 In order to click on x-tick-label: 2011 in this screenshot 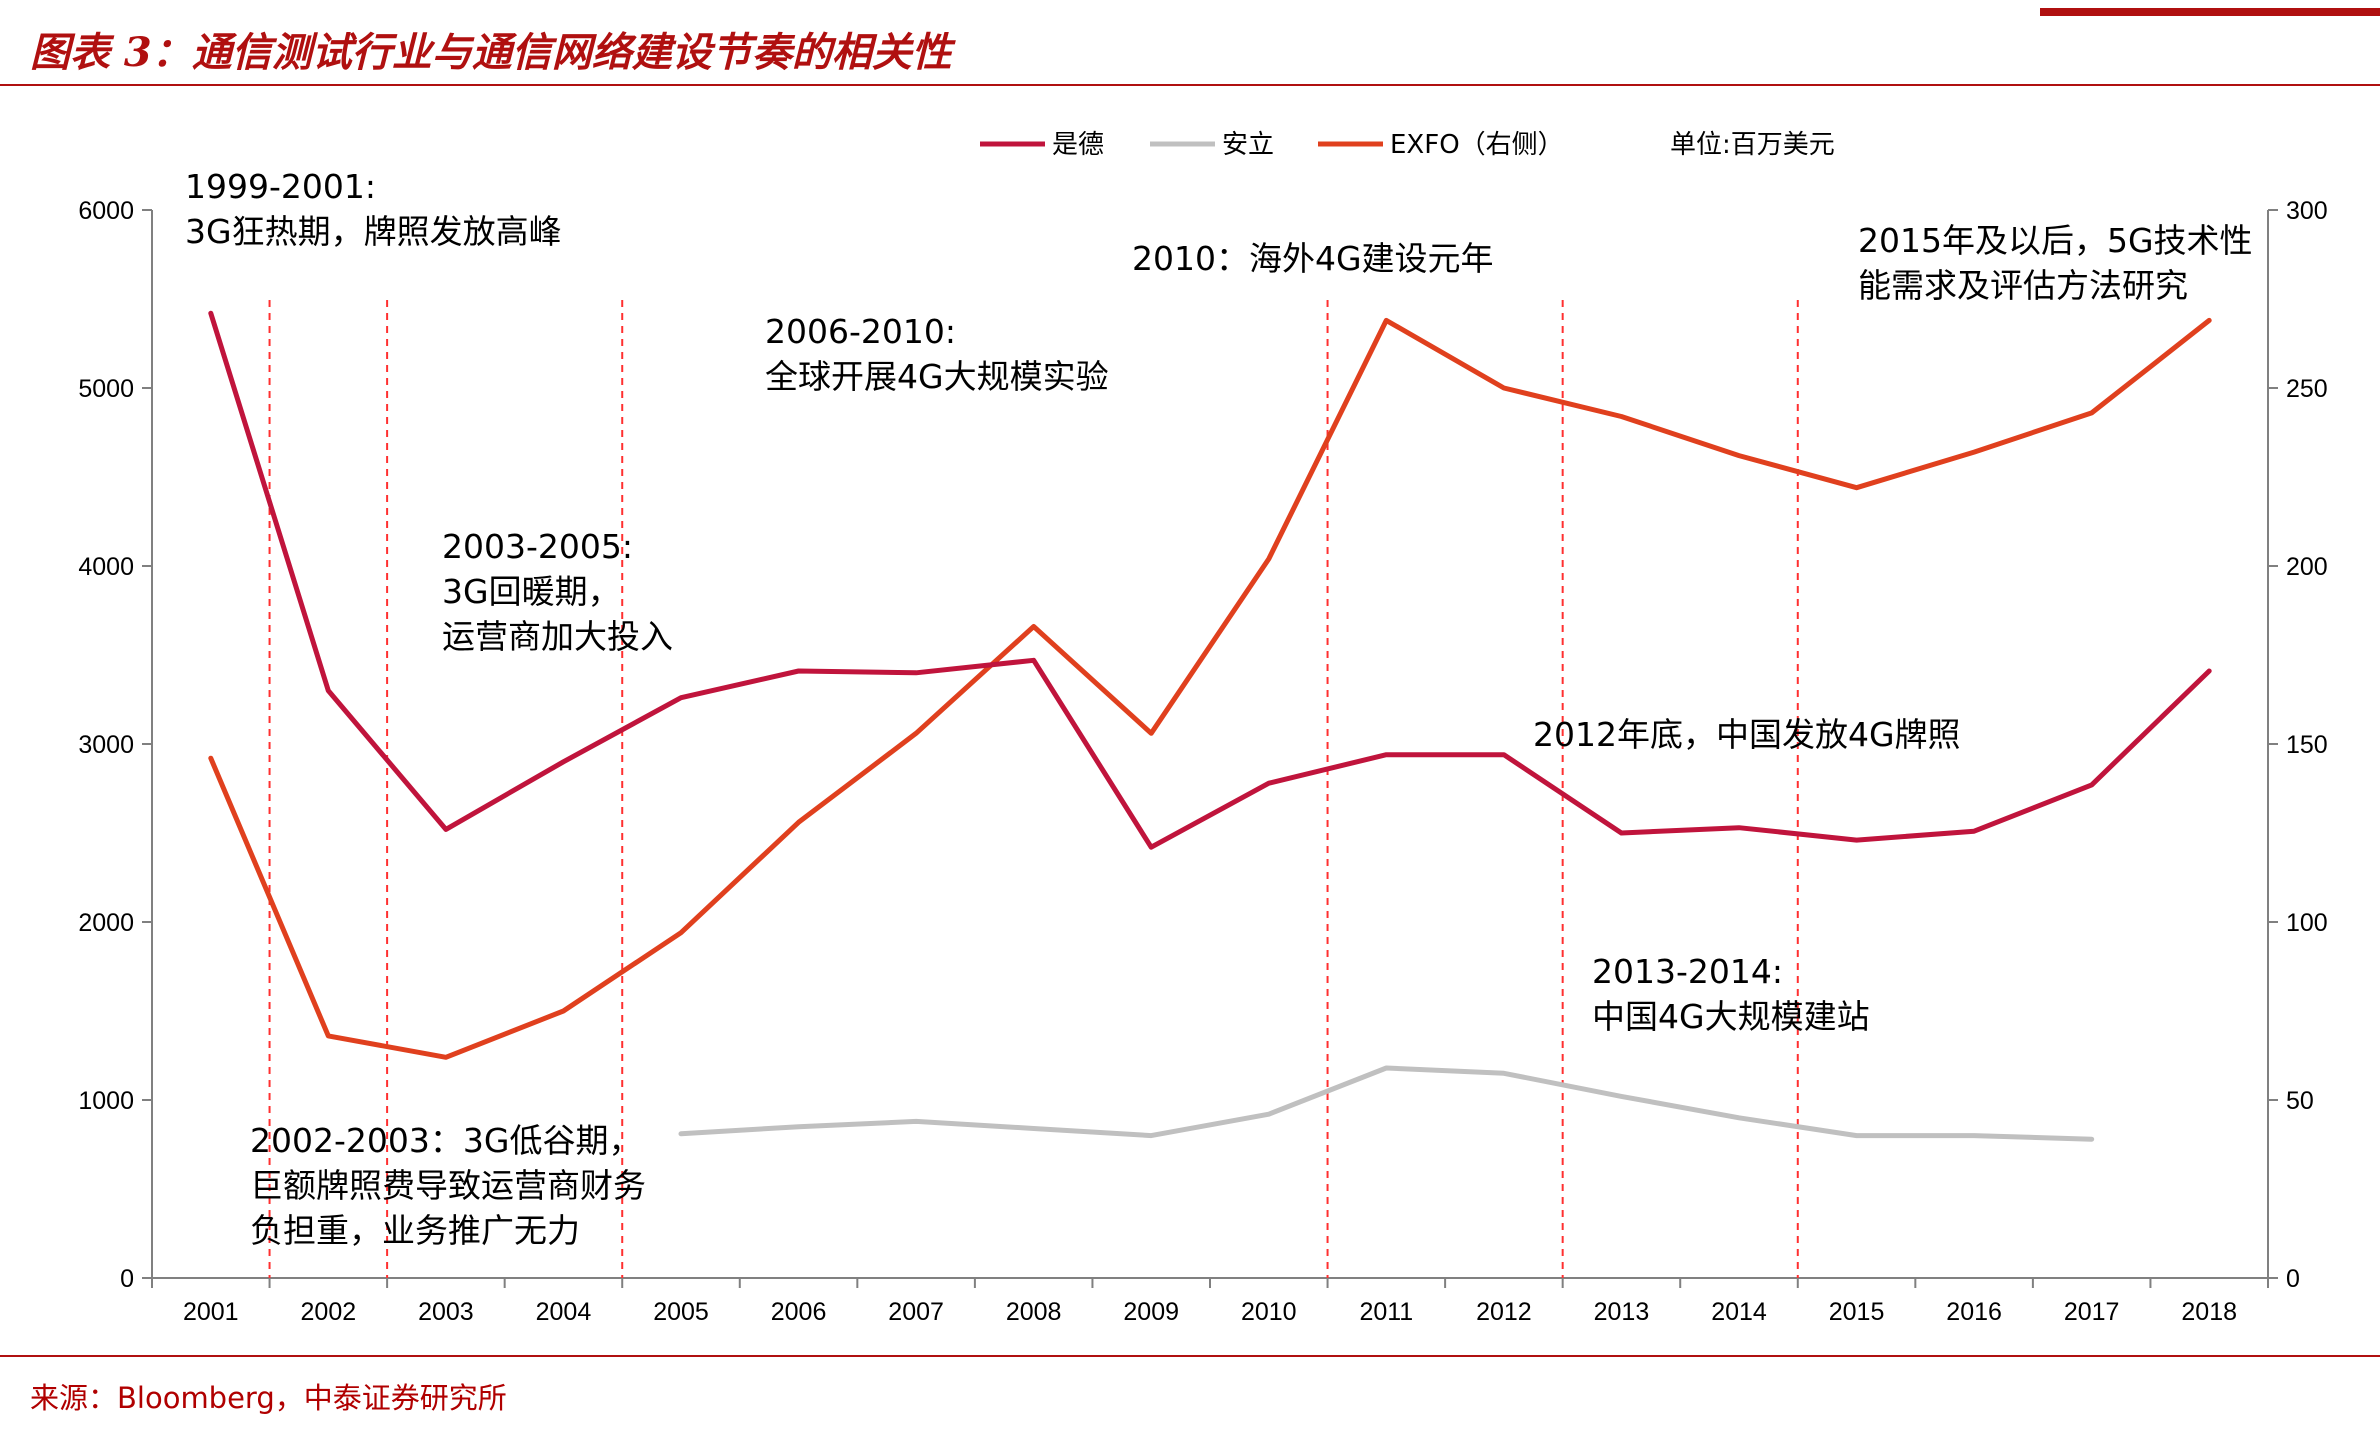, I will do `click(1386, 1312)`.